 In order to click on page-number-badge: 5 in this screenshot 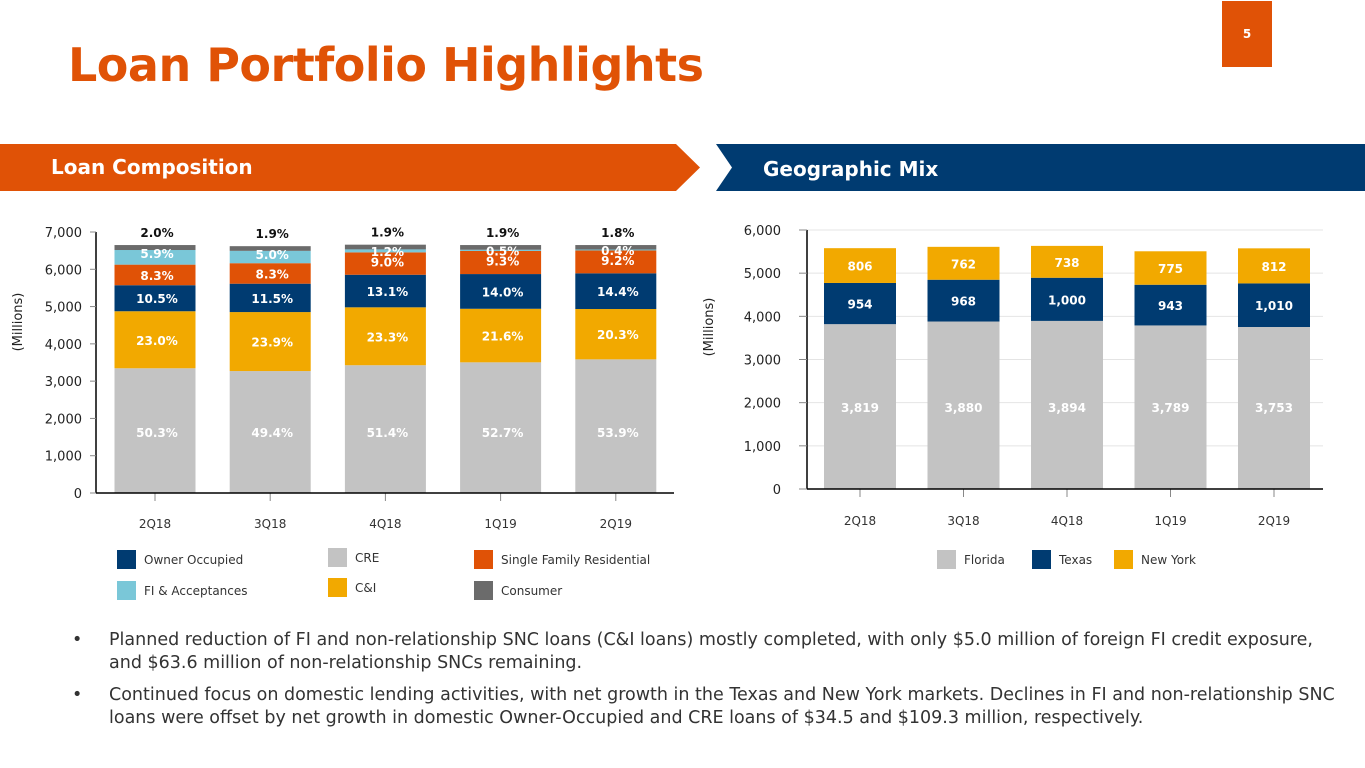, I will do `click(1247, 34)`.